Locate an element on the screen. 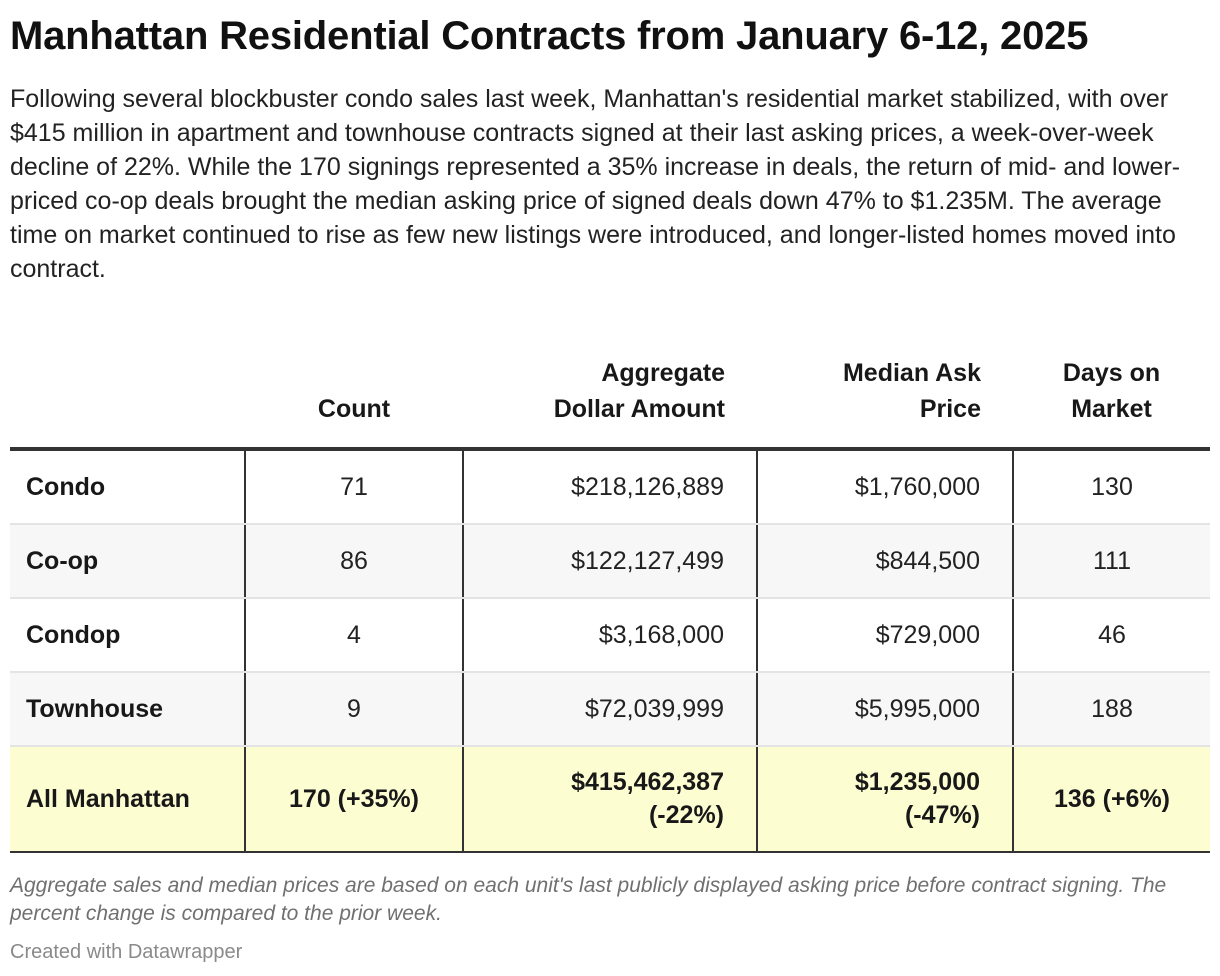 The width and height of the screenshot is (1220, 976). cell-aggregate: $3,168,000 is located at coordinates (609, 635).